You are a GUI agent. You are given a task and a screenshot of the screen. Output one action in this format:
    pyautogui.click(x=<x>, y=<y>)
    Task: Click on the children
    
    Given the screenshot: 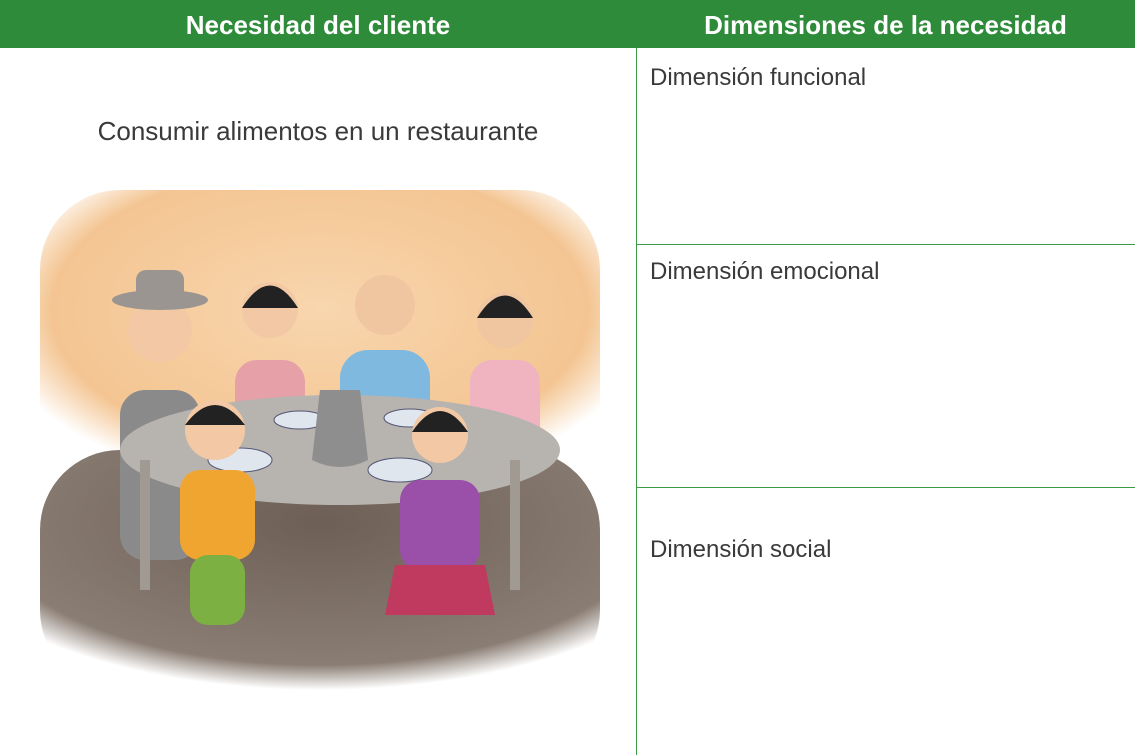 What is the action you would take?
    pyautogui.click(x=337, y=512)
    